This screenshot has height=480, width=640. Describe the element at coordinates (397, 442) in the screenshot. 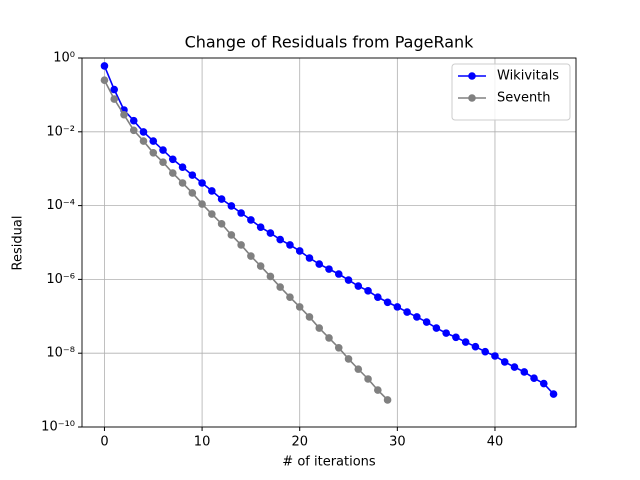

I see `x-tick-label: 30` at that location.